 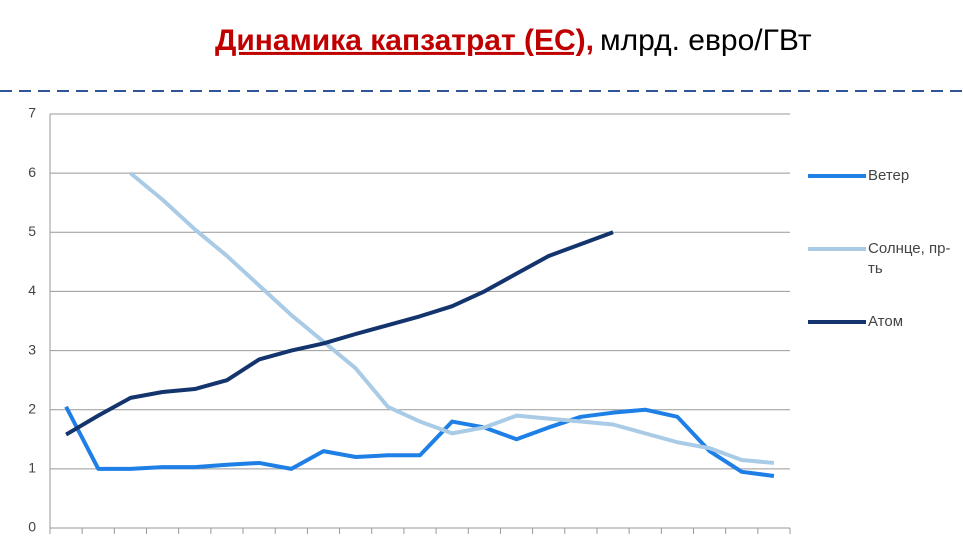 What do you see at coordinates (32, 113) in the screenshot?
I see `y-tick-label: 7` at bounding box center [32, 113].